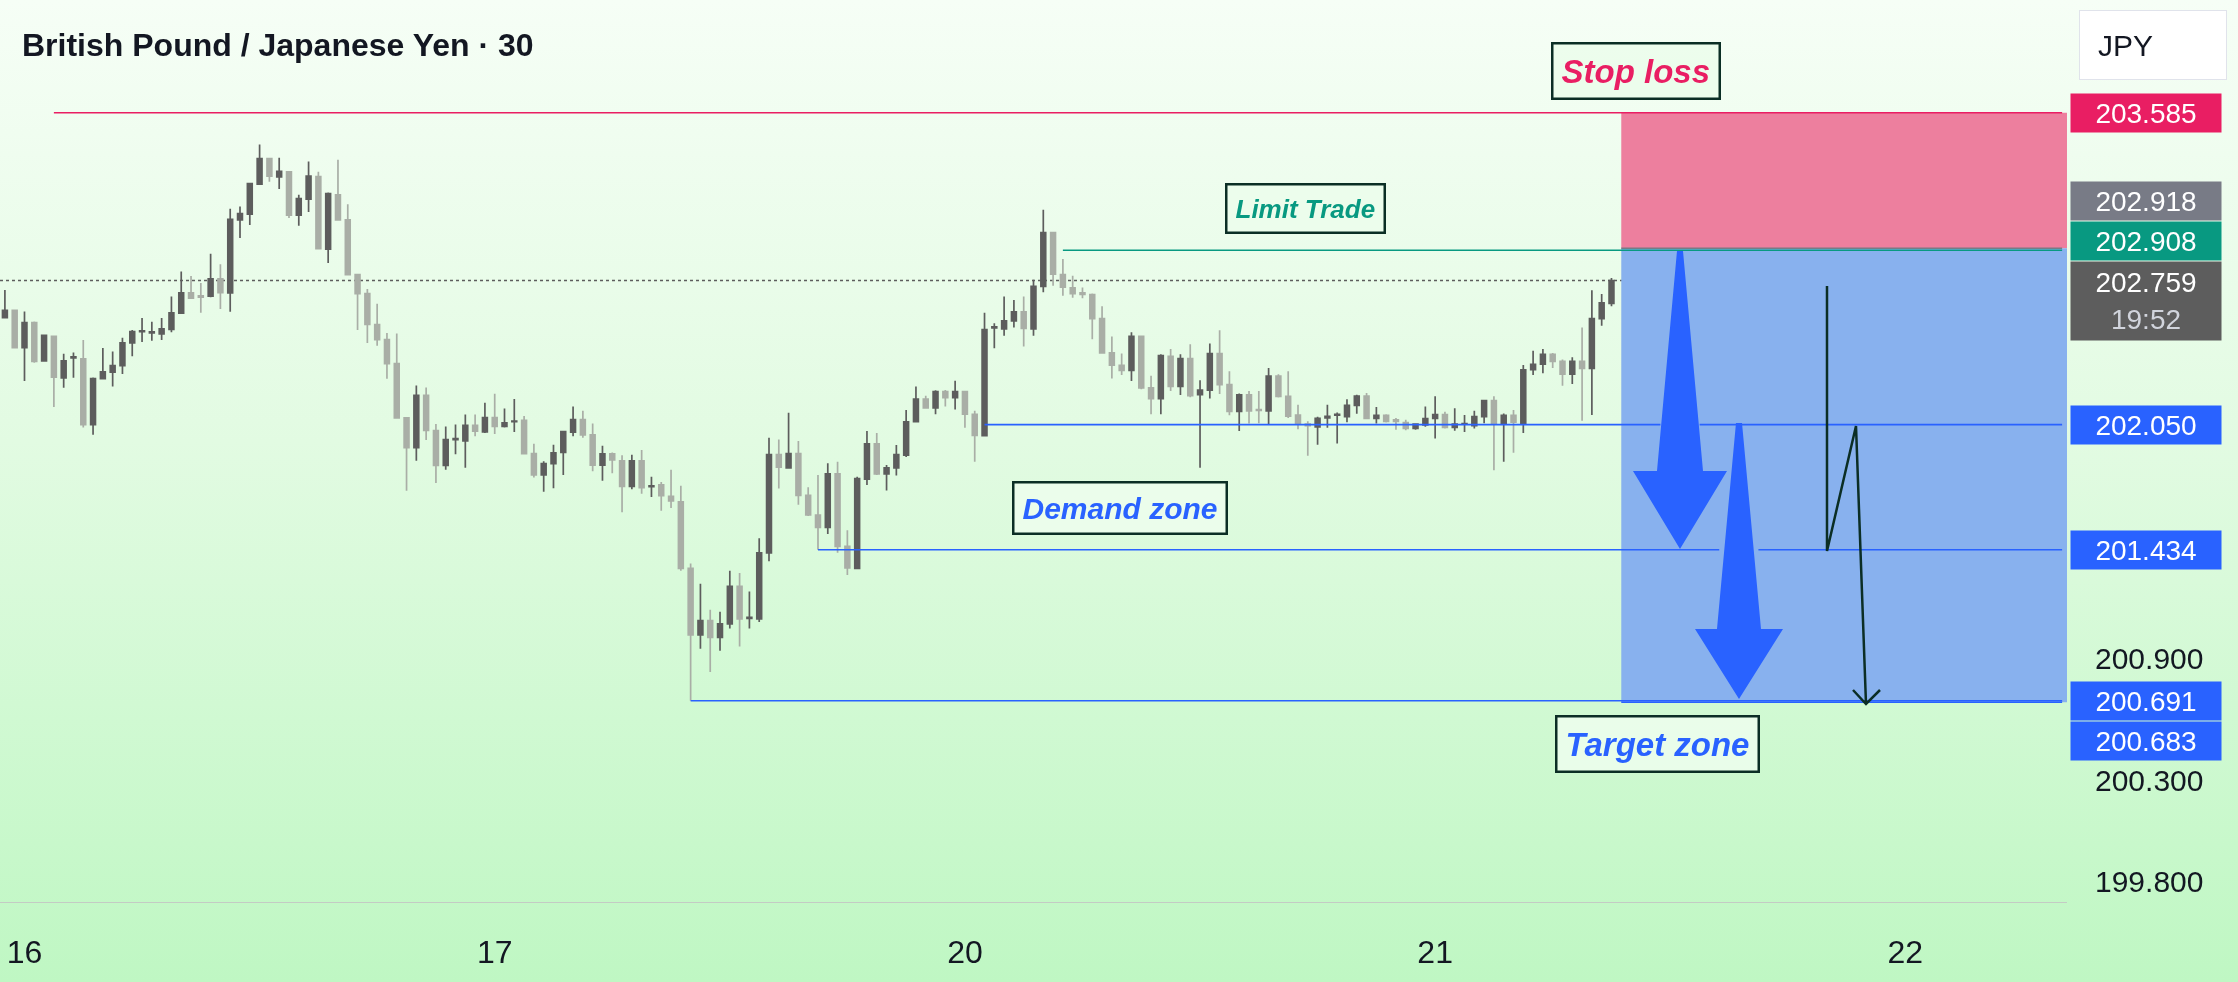 This screenshot has height=982, width=2238. What do you see at coordinates (2146, 241) in the screenshot?
I see `data-label: 202.908` at bounding box center [2146, 241].